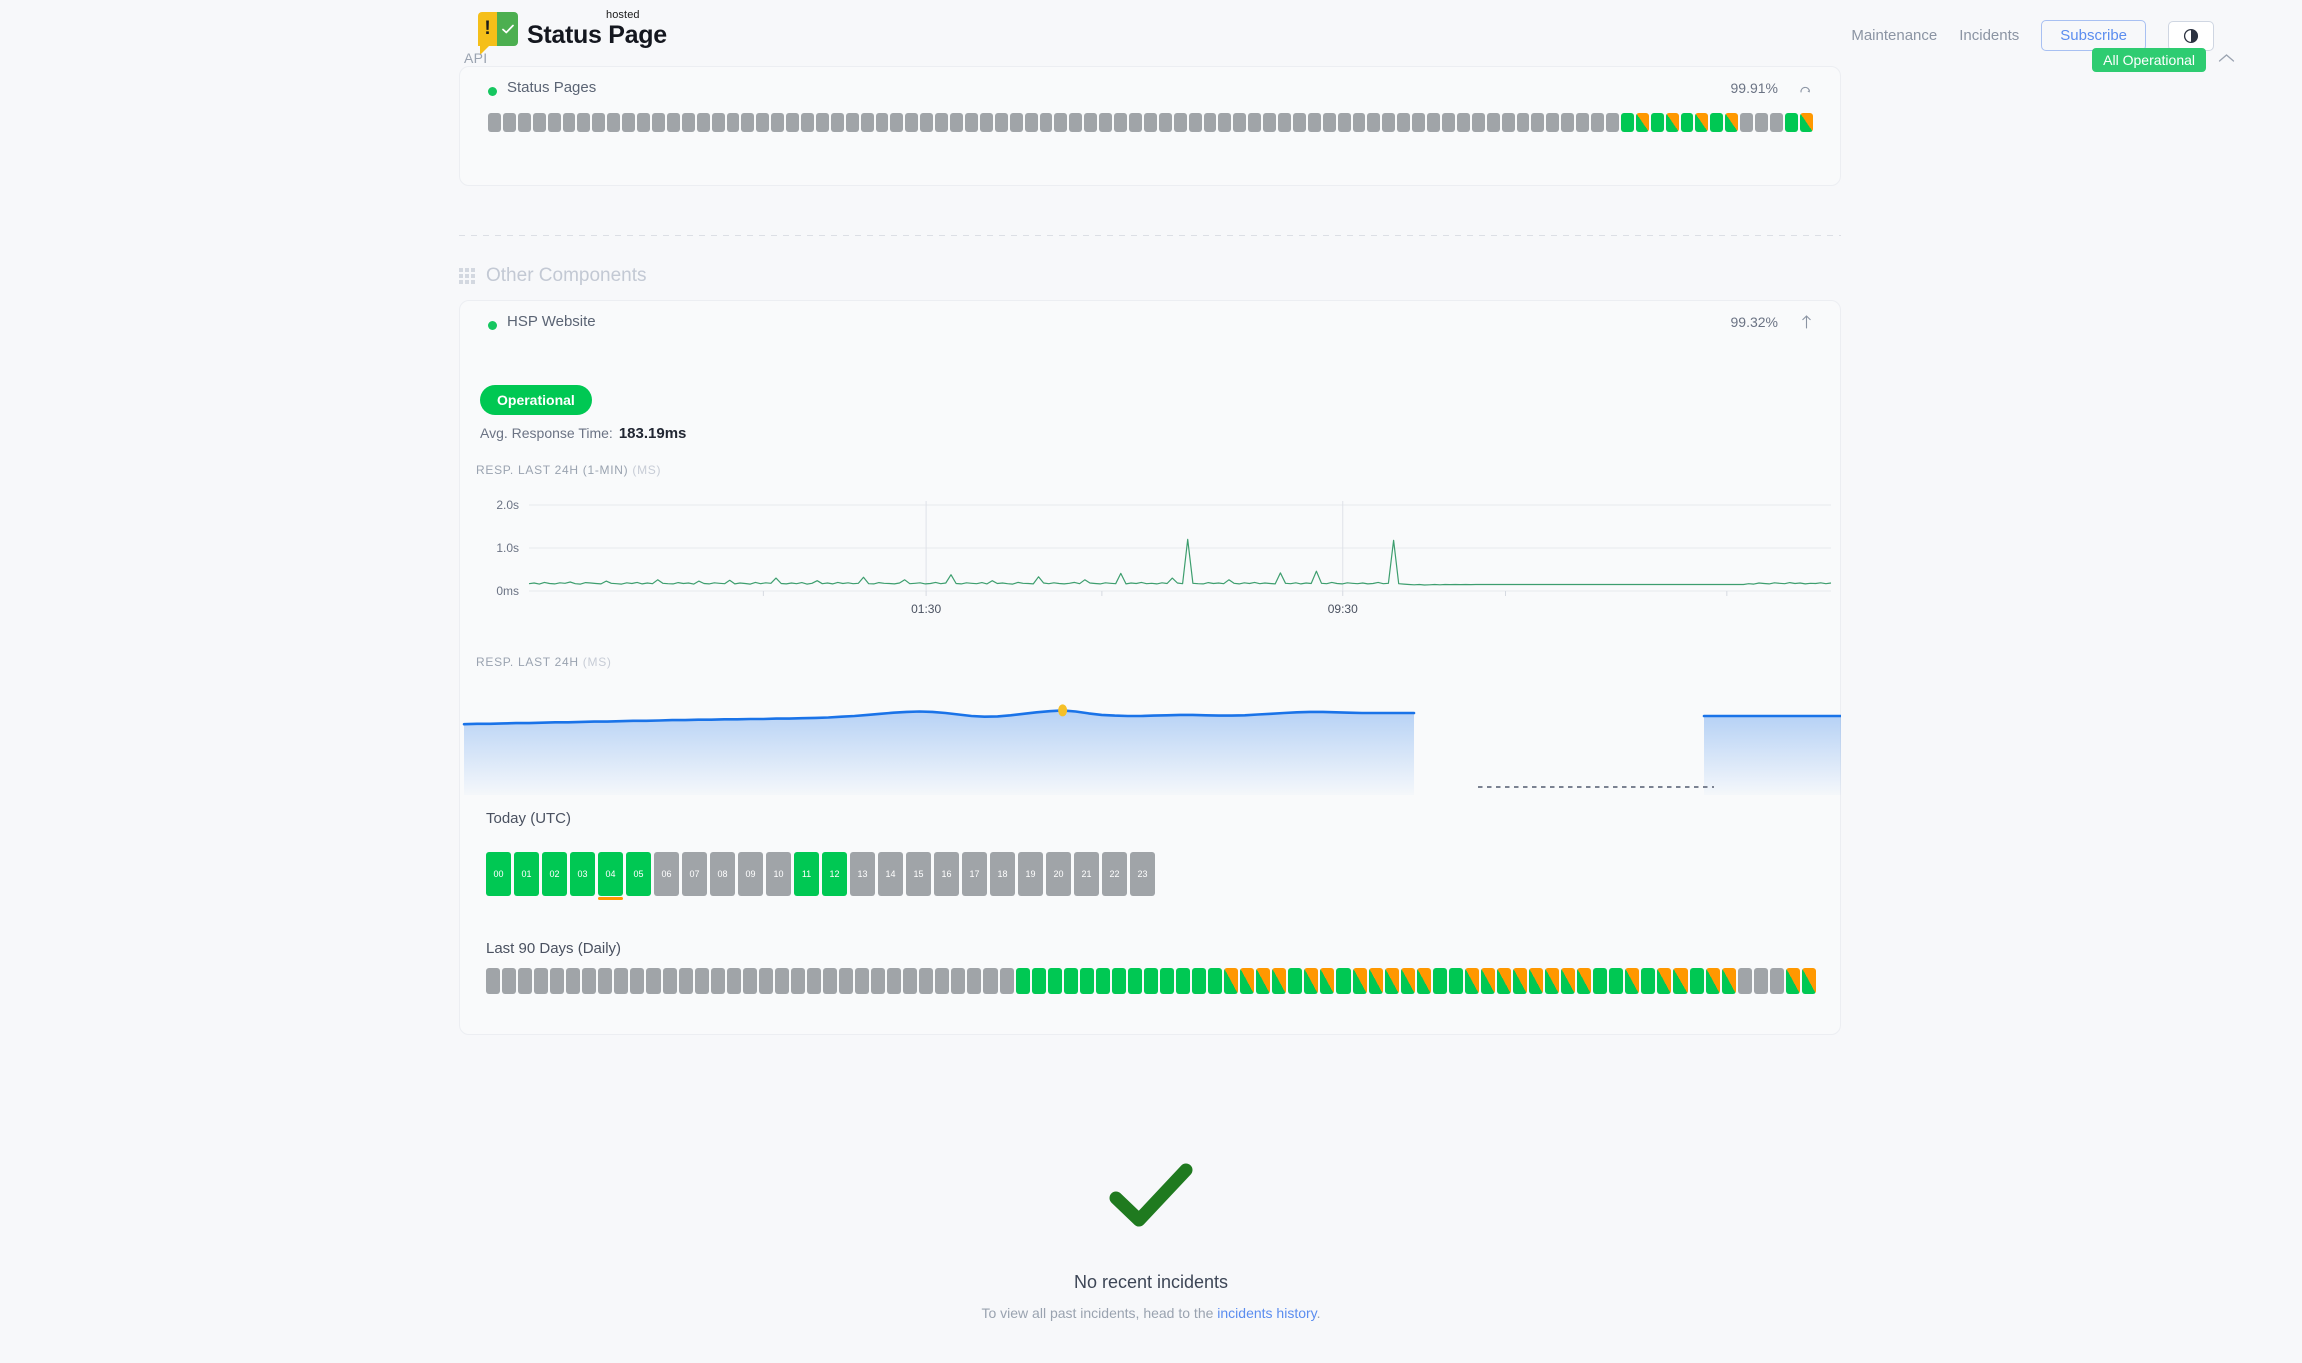  I want to click on subscribe-button: Subscribe, so click(2093, 35).